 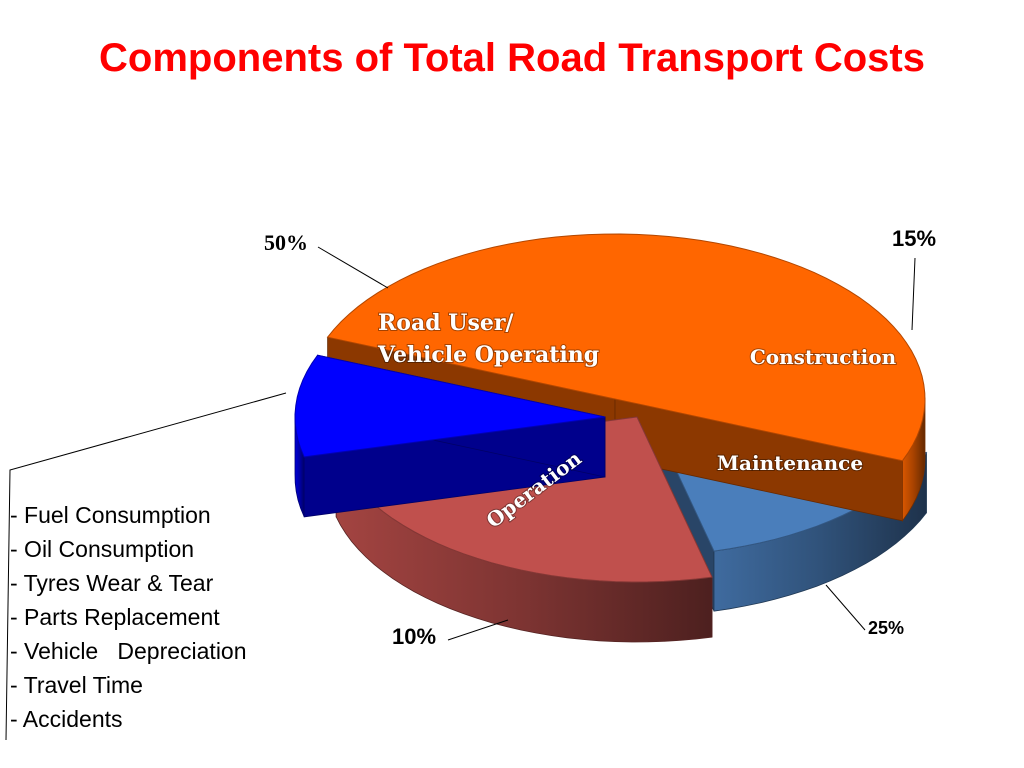 I want to click on value-label-maintenance: 25%, so click(x=886, y=628).